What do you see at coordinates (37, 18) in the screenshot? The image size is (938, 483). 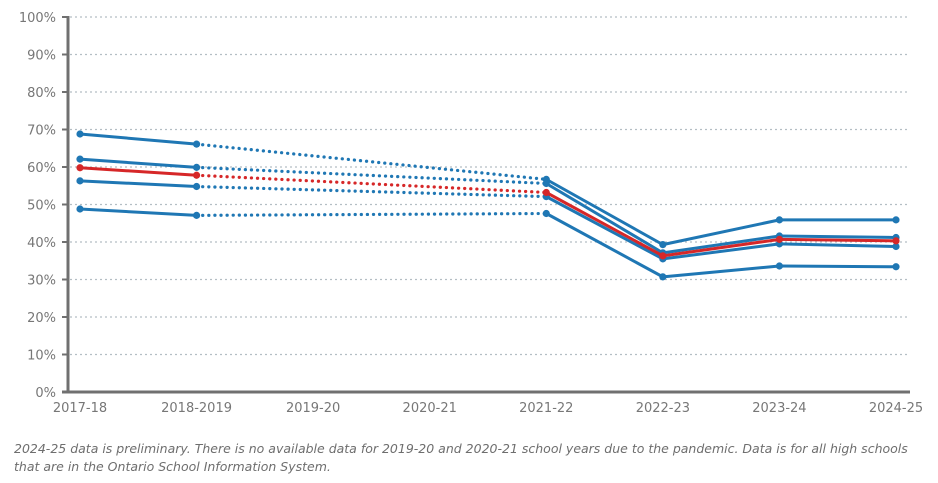 I see `y-tick-label: 100%` at bounding box center [37, 18].